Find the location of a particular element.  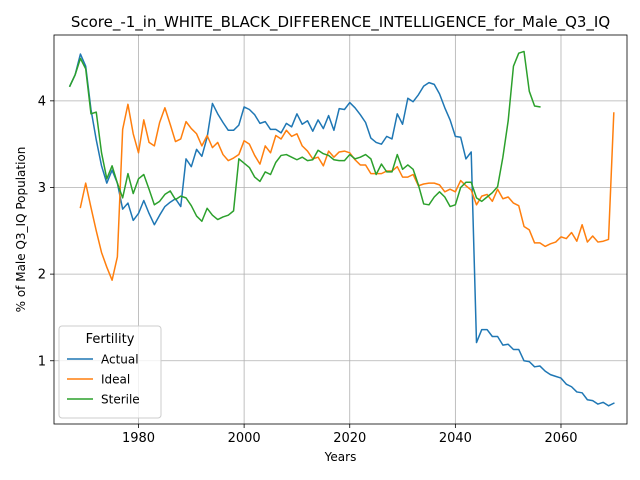

y-tick-label: 1 is located at coordinates (42, 361).